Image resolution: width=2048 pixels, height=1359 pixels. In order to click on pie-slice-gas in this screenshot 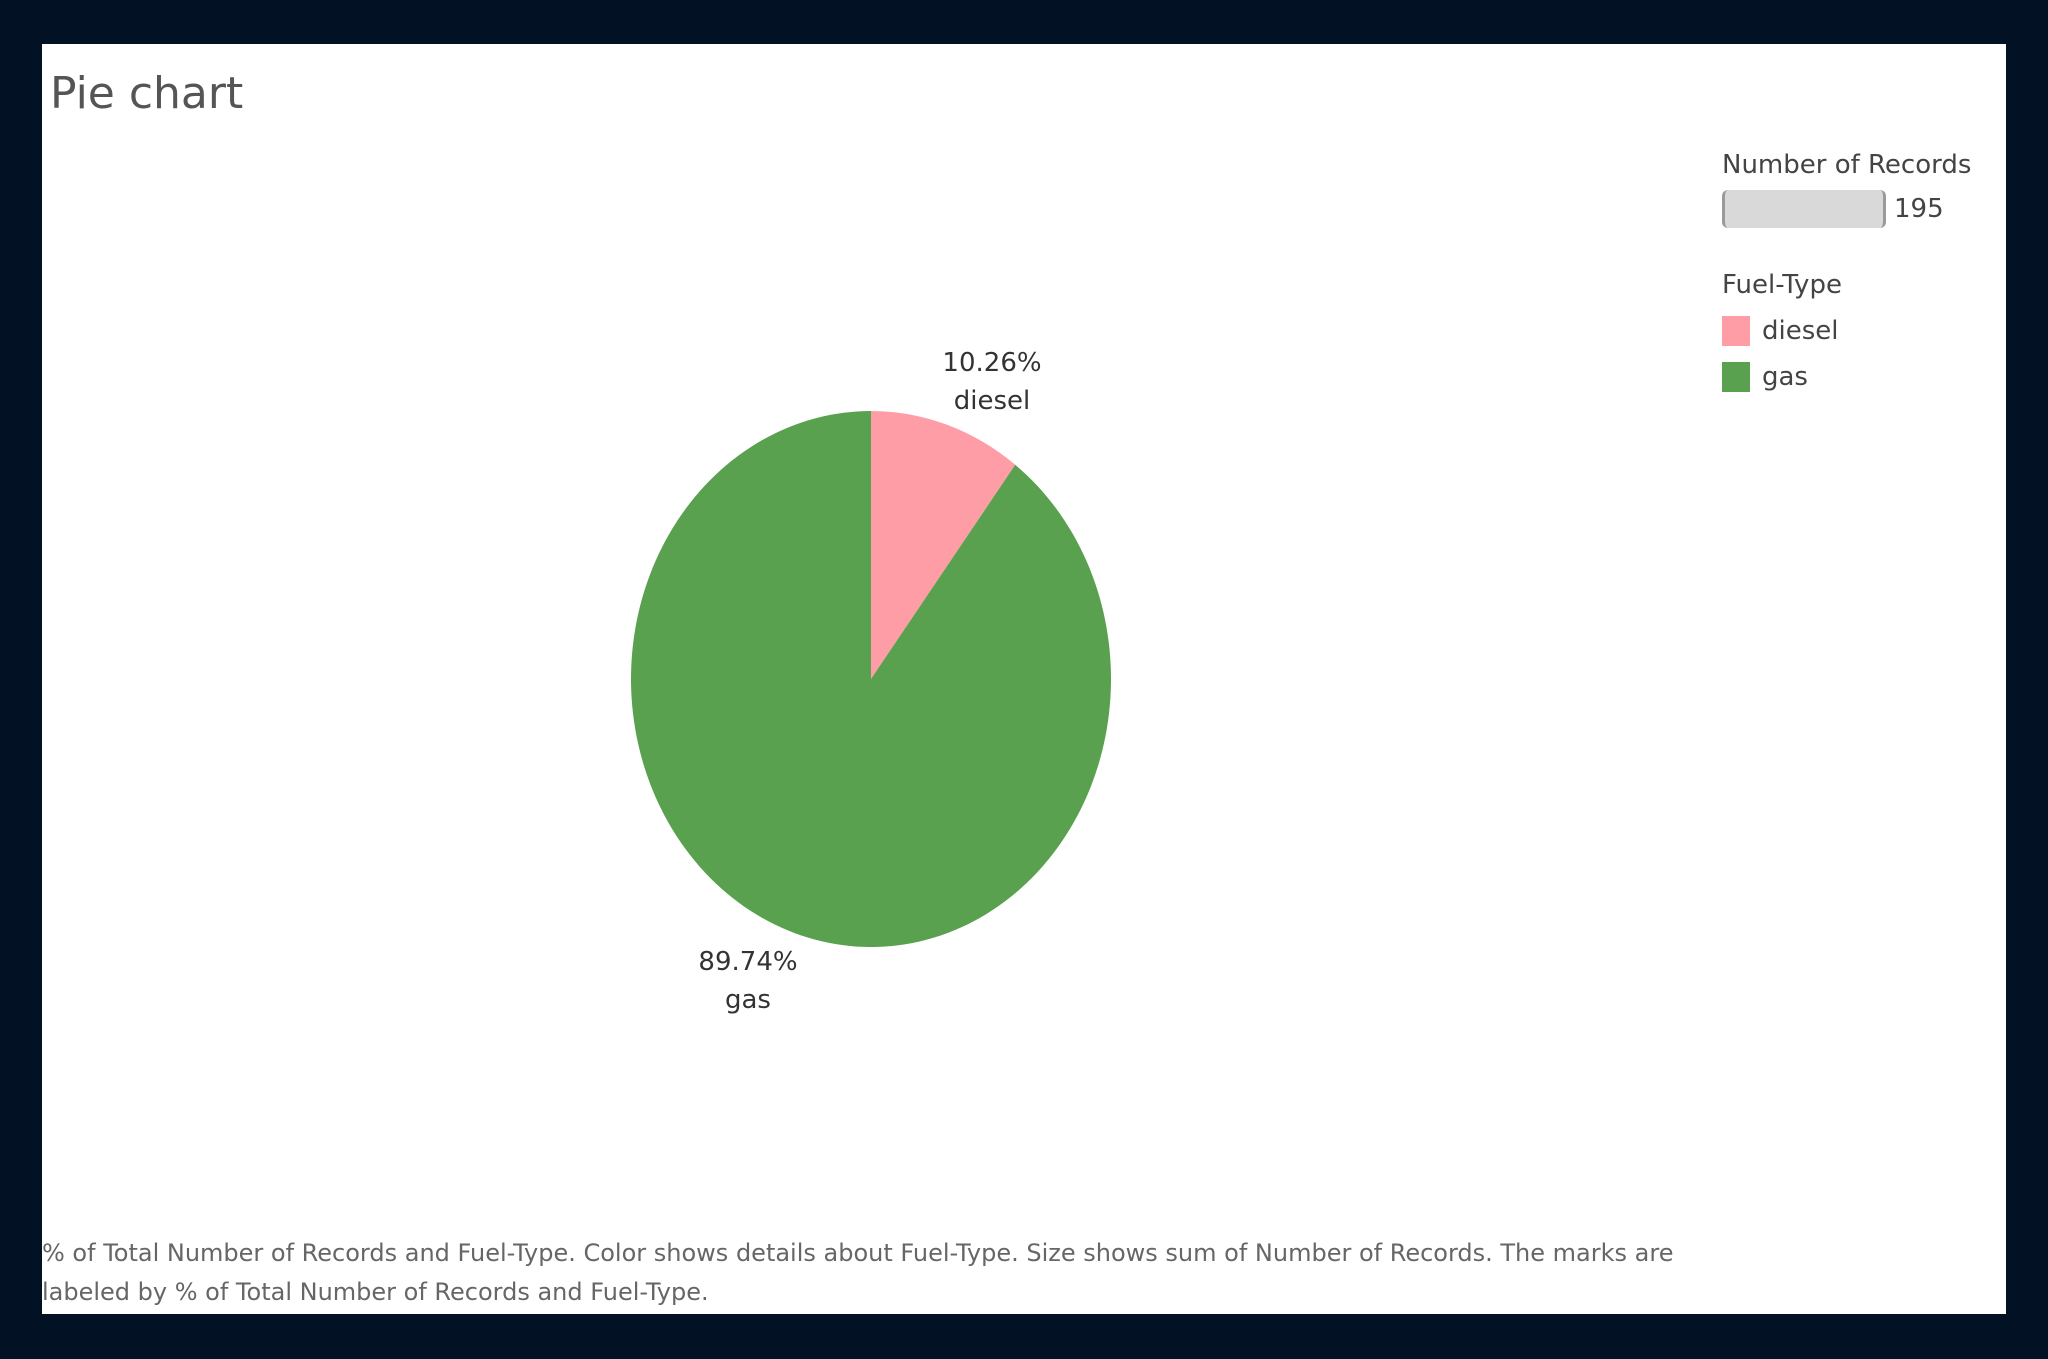, I will do `click(871, 679)`.